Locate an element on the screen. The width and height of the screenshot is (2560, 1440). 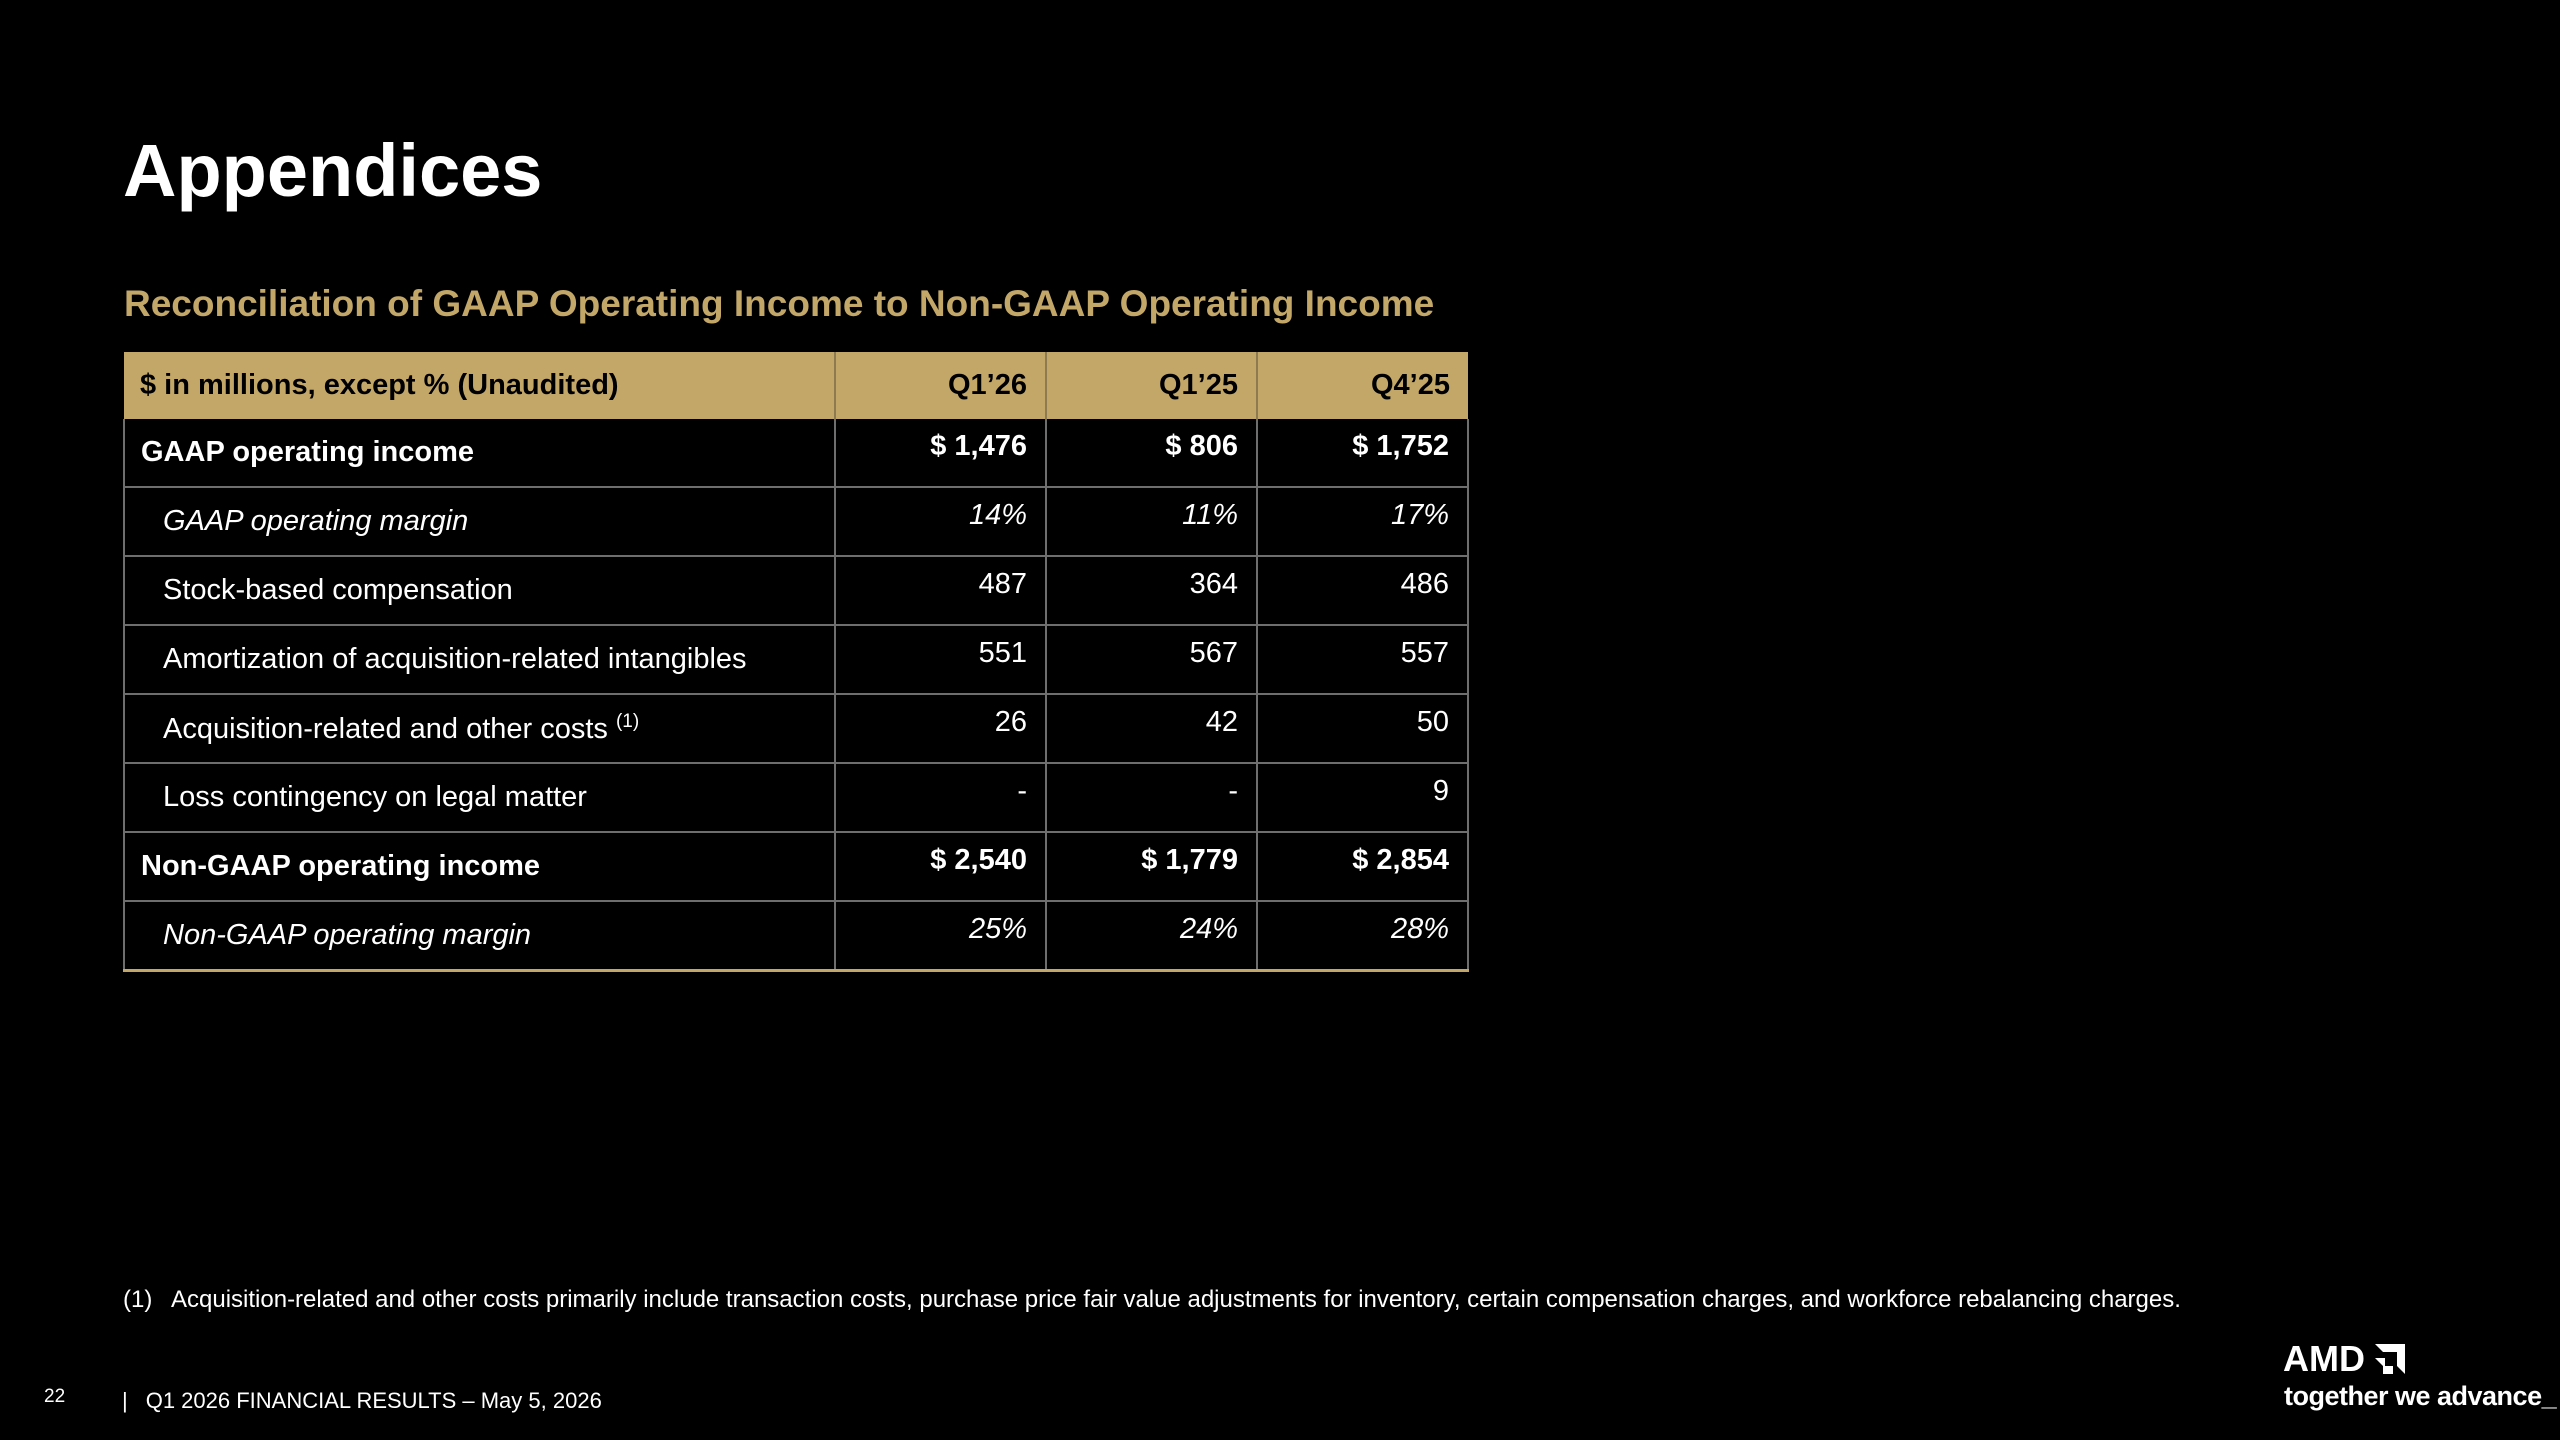
row-value: 9 is located at coordinates (1362, 797).